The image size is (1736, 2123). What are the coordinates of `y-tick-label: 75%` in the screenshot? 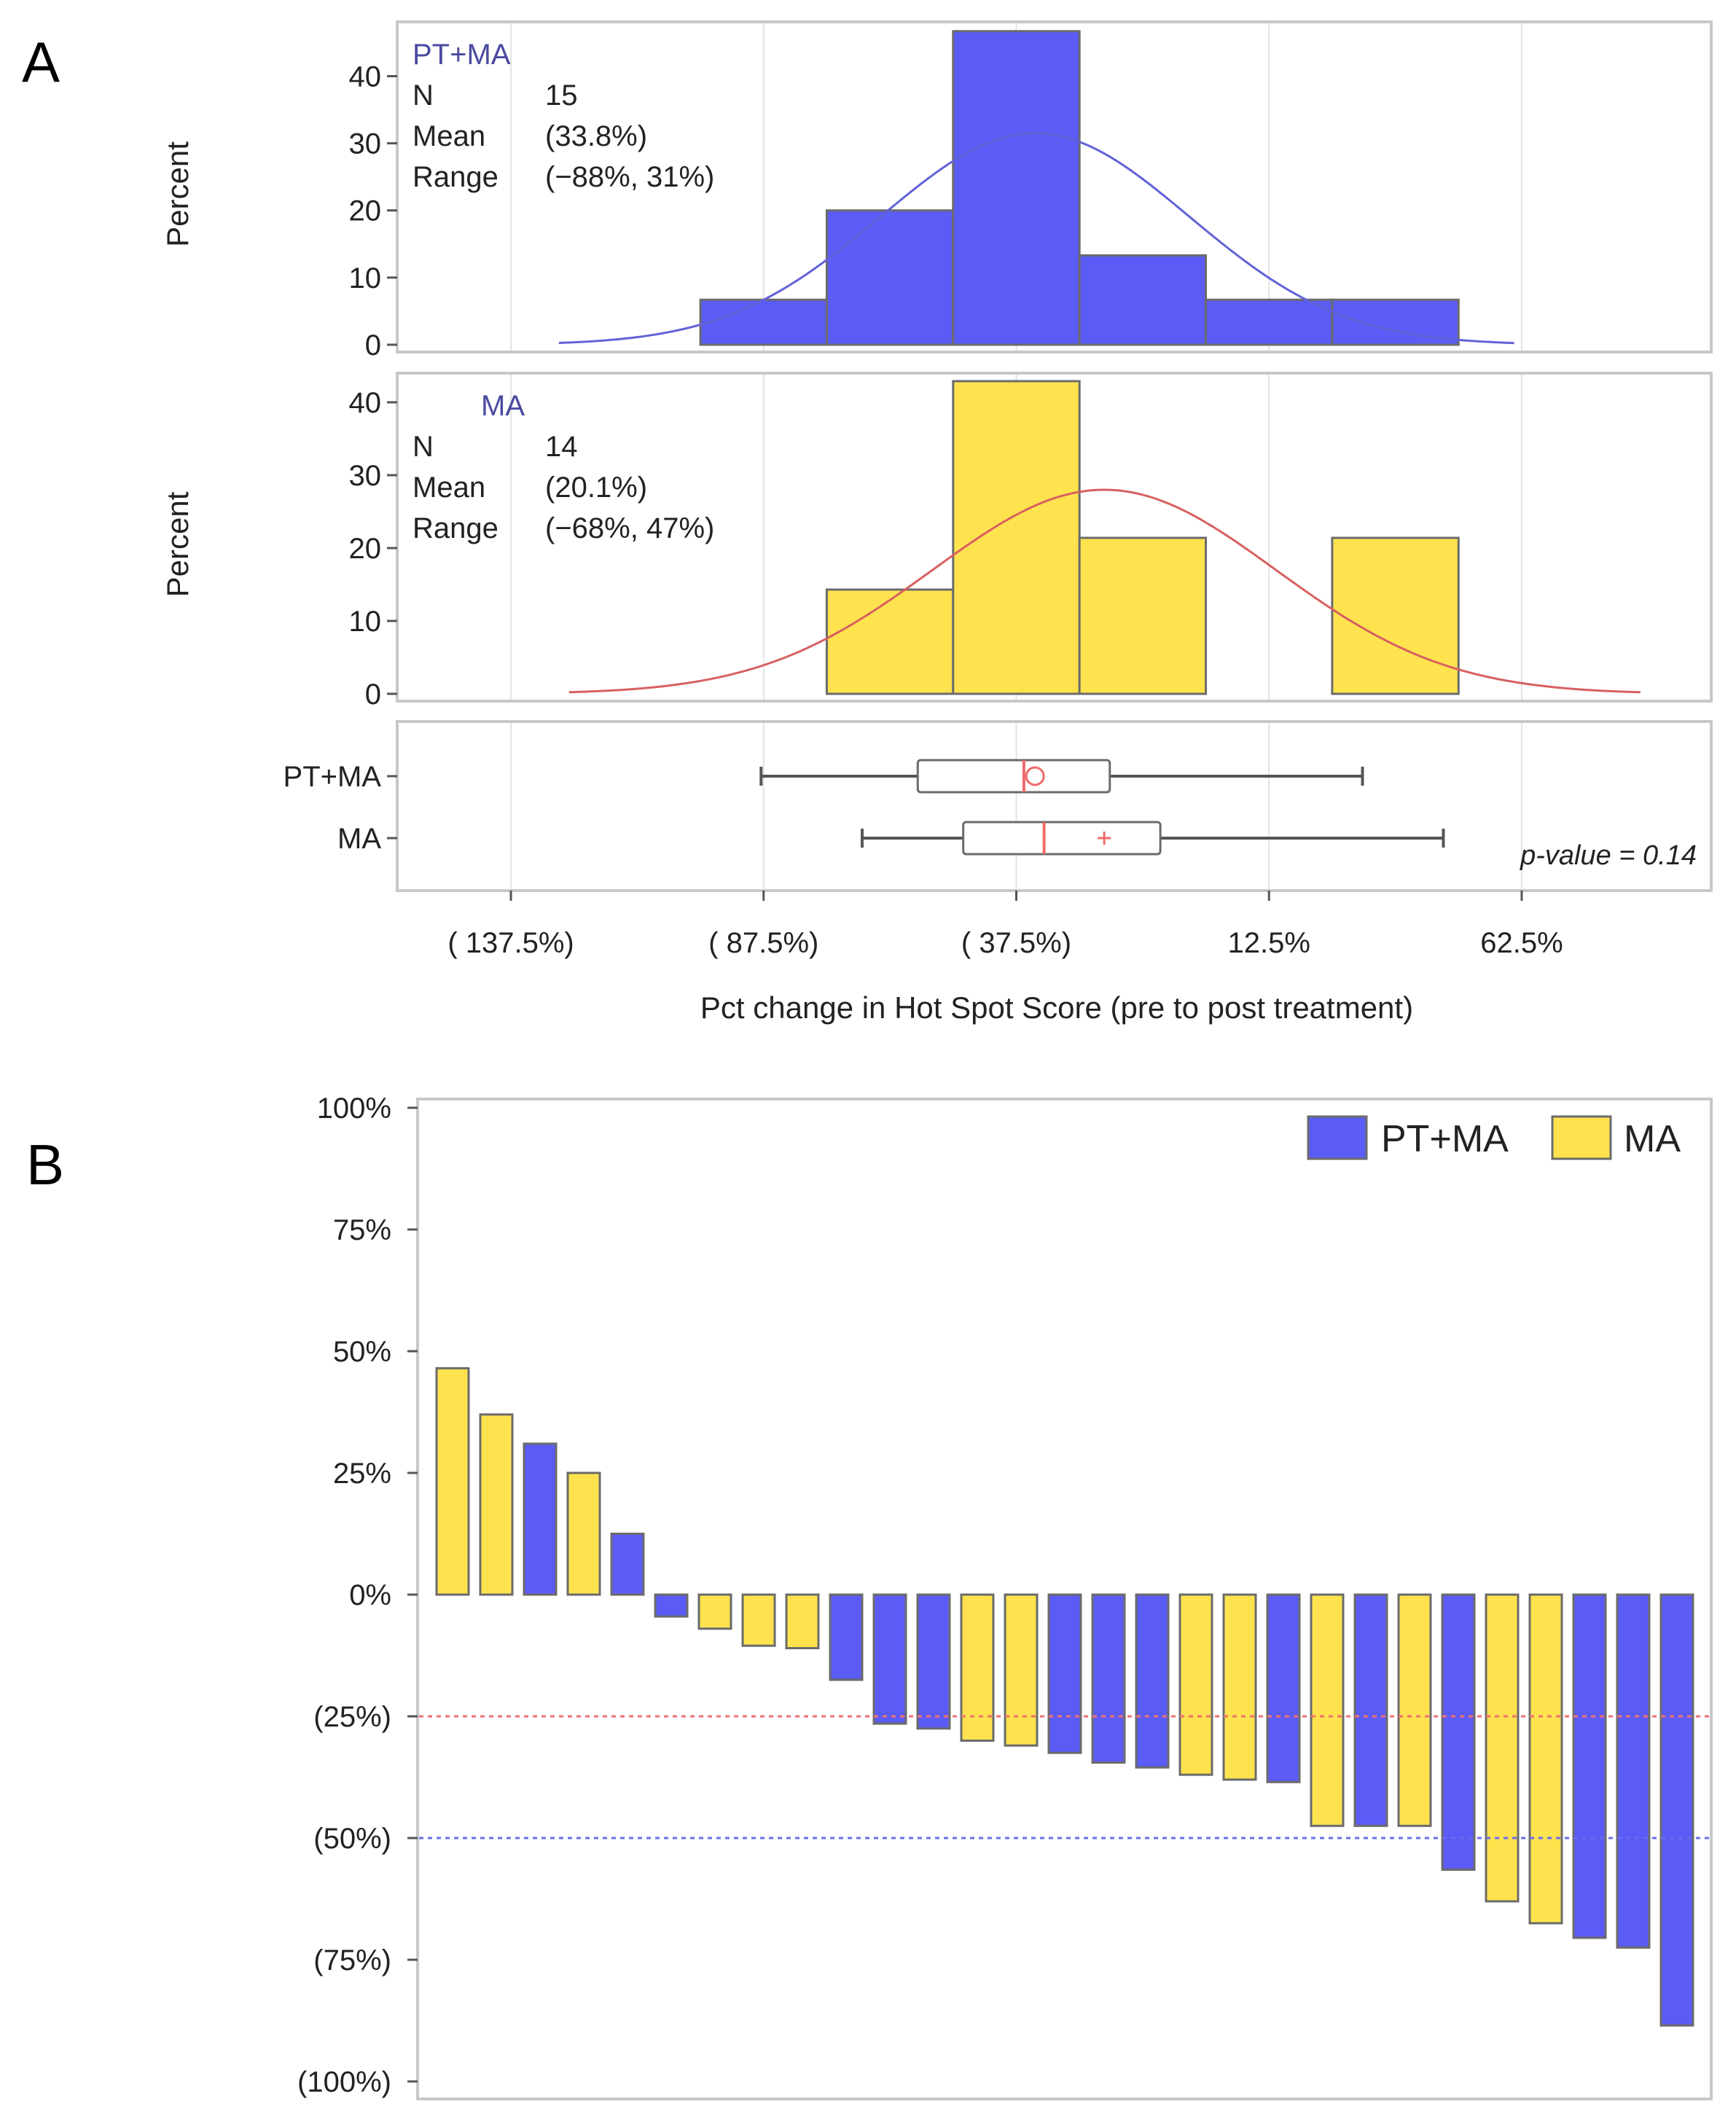 It's located at (362, 1230).